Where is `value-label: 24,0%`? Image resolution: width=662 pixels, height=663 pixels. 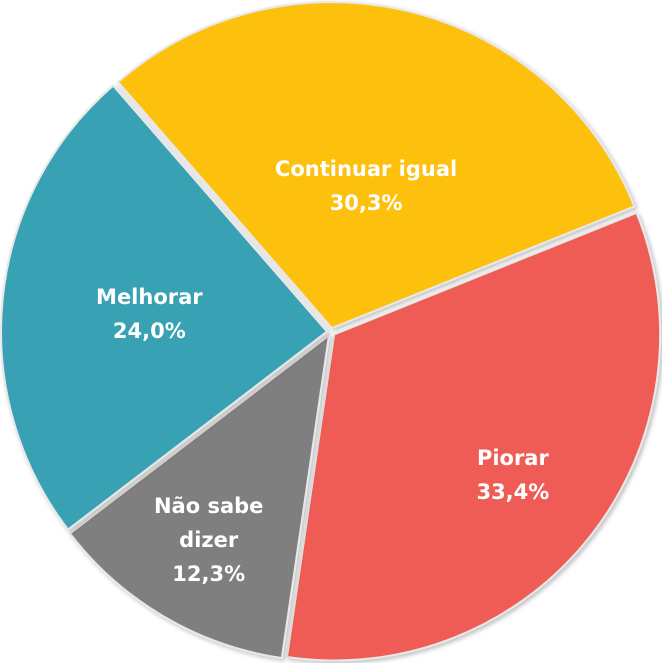 value-label: 24,0% is located at coordinates (149, 330).